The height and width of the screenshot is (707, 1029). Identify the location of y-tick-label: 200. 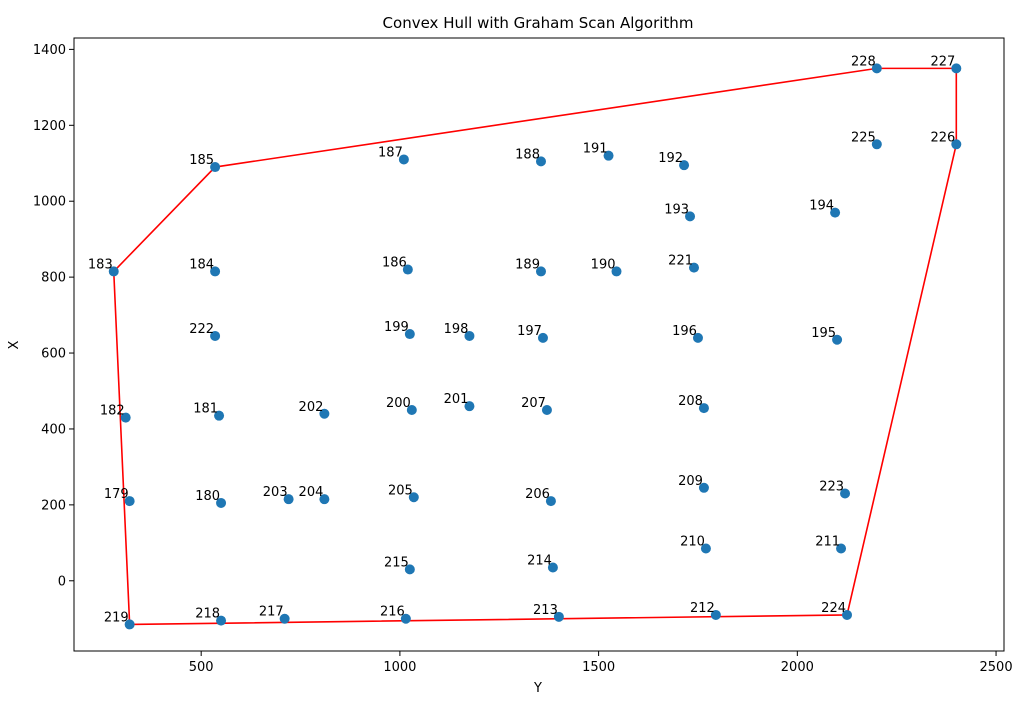
(53, 505).